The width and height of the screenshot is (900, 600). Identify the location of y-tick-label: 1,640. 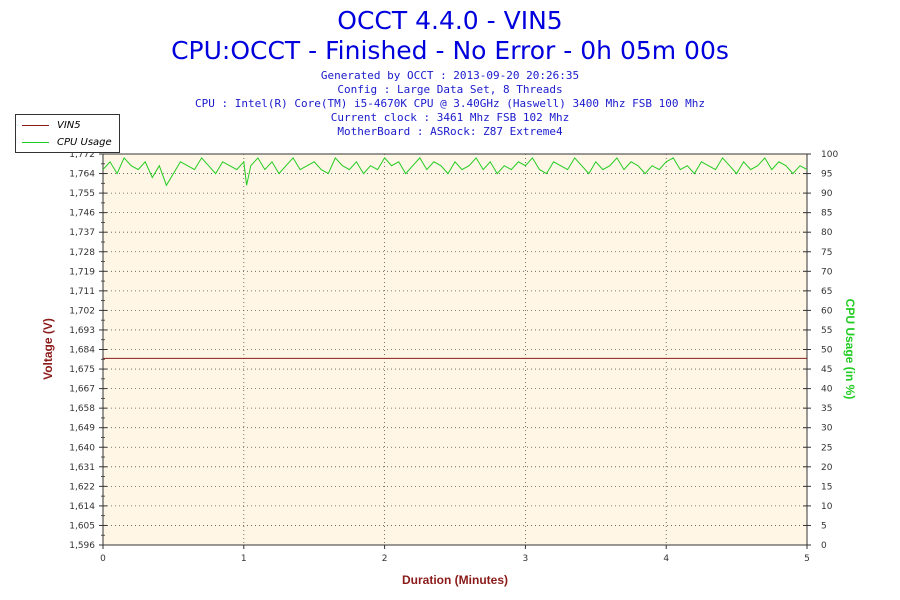
(82, 448).